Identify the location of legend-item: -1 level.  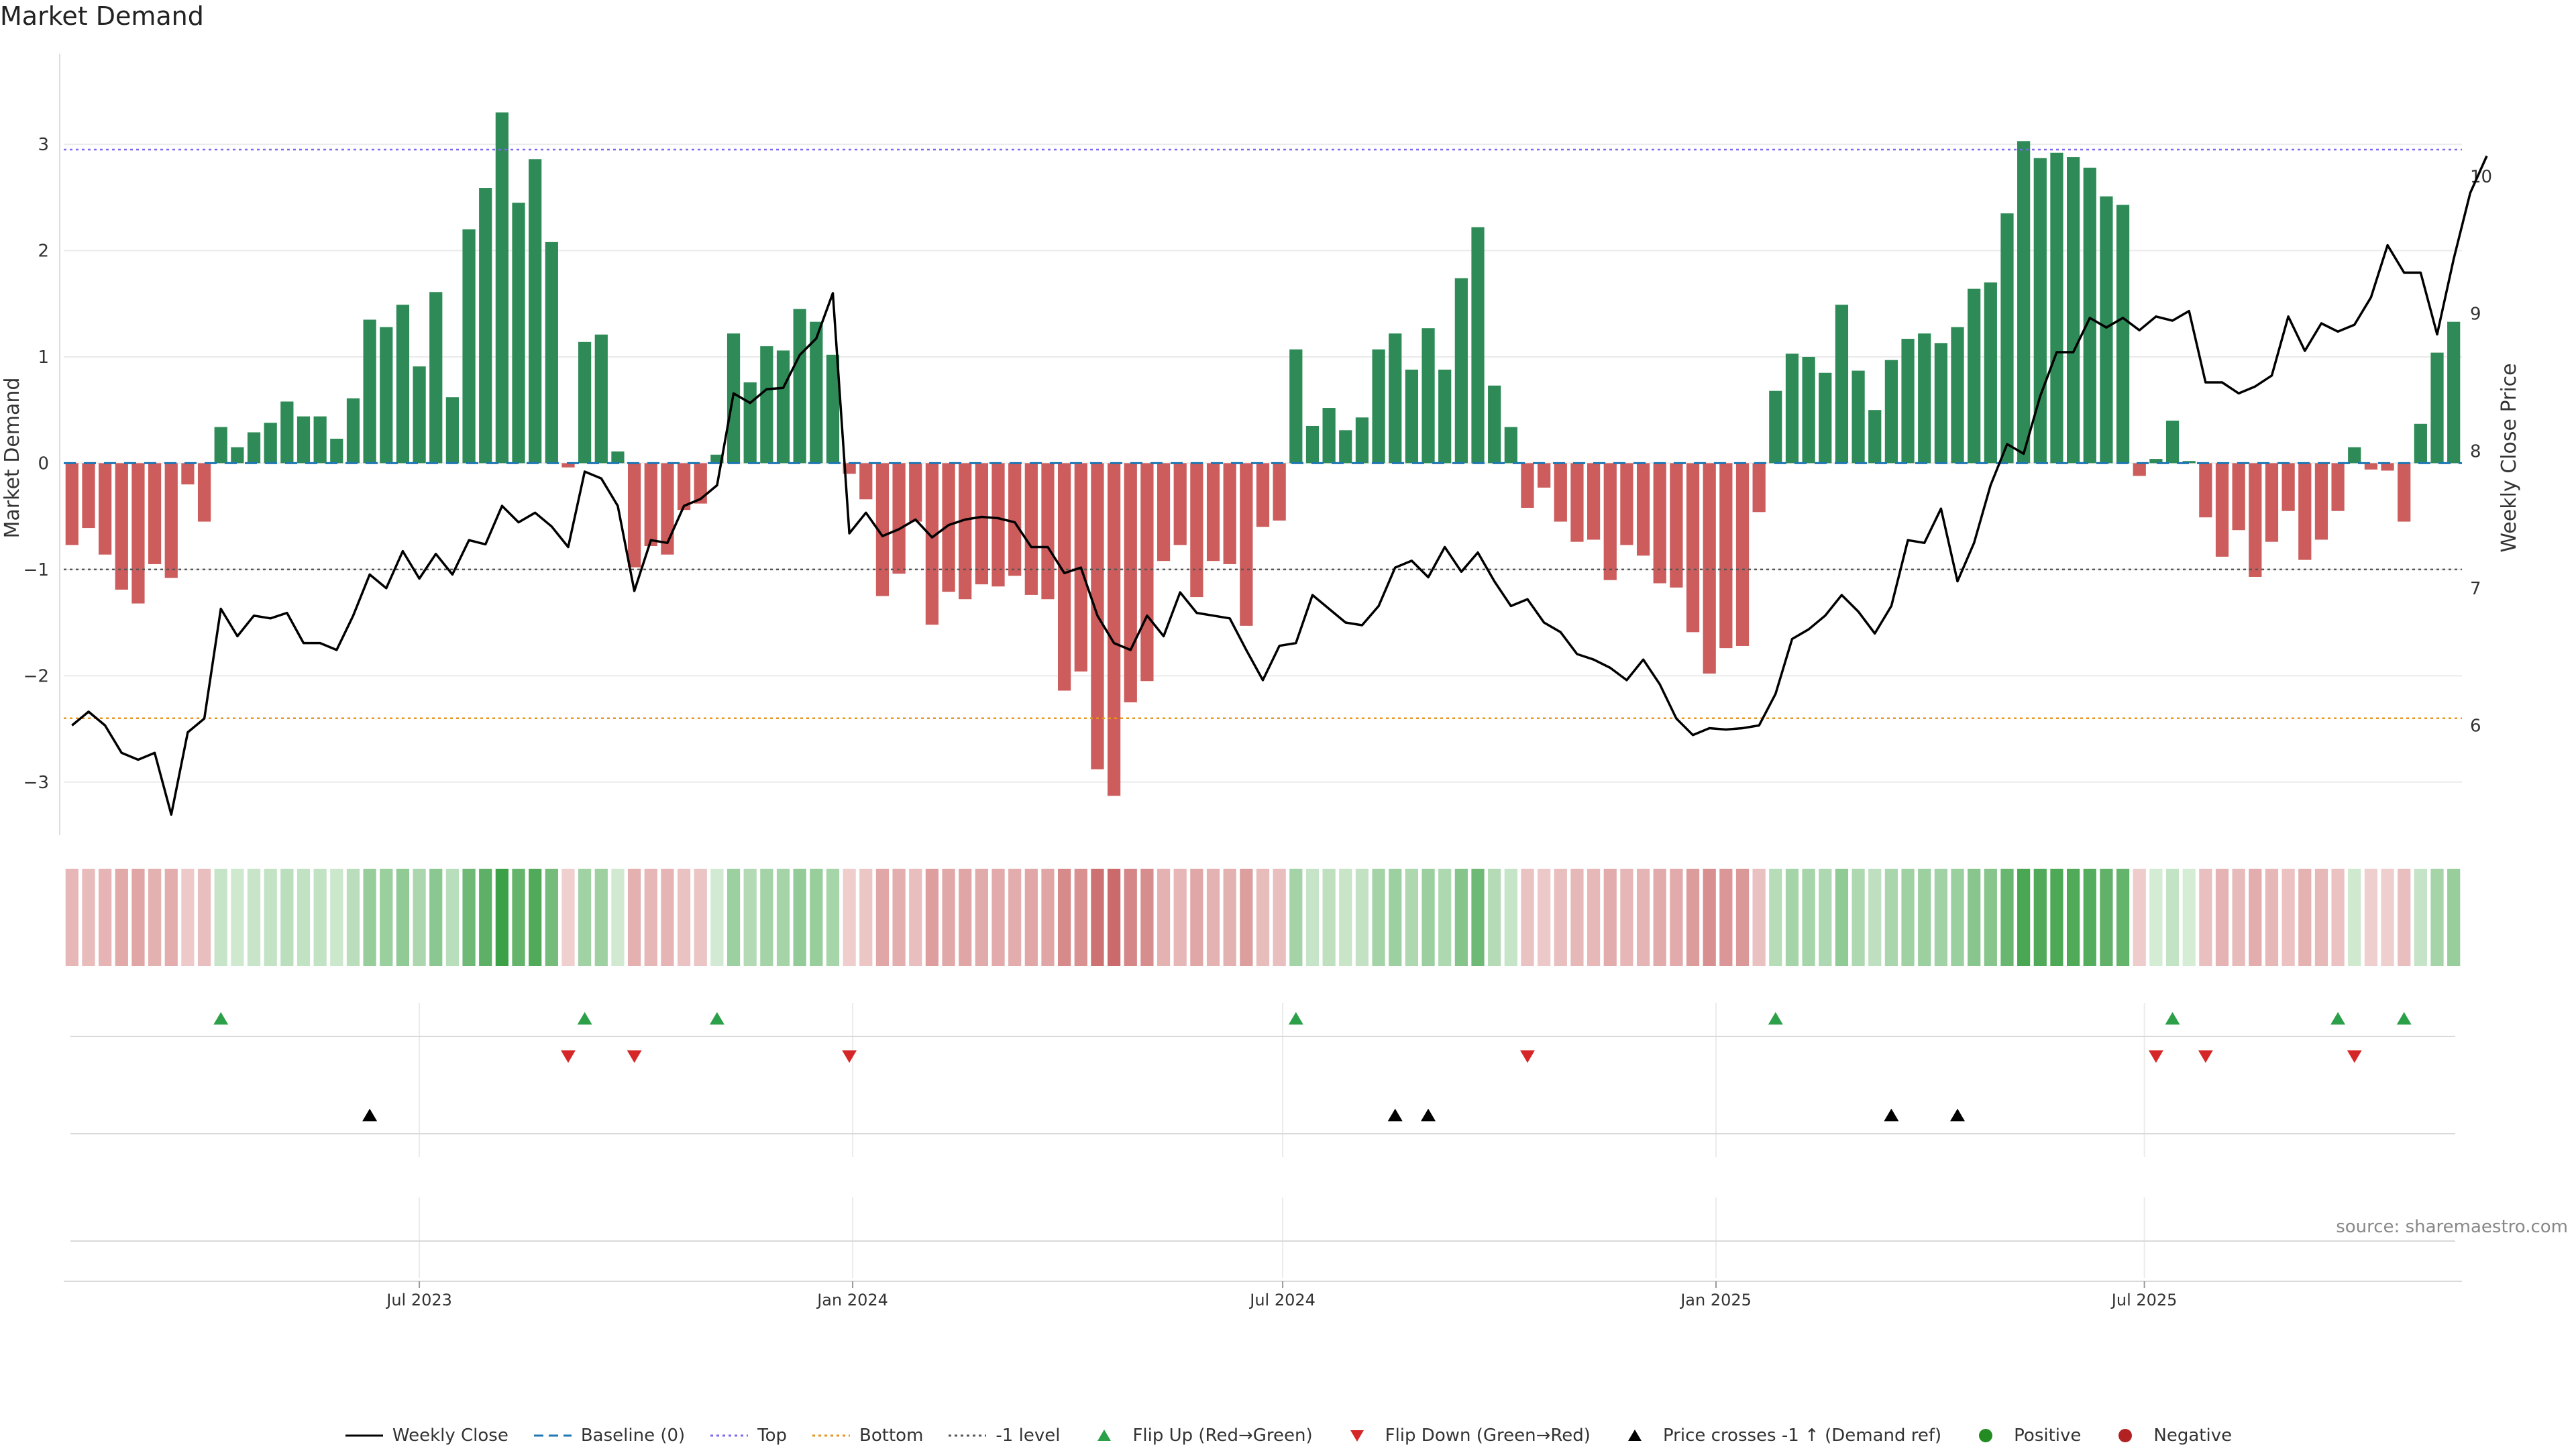
(1003, 1436).